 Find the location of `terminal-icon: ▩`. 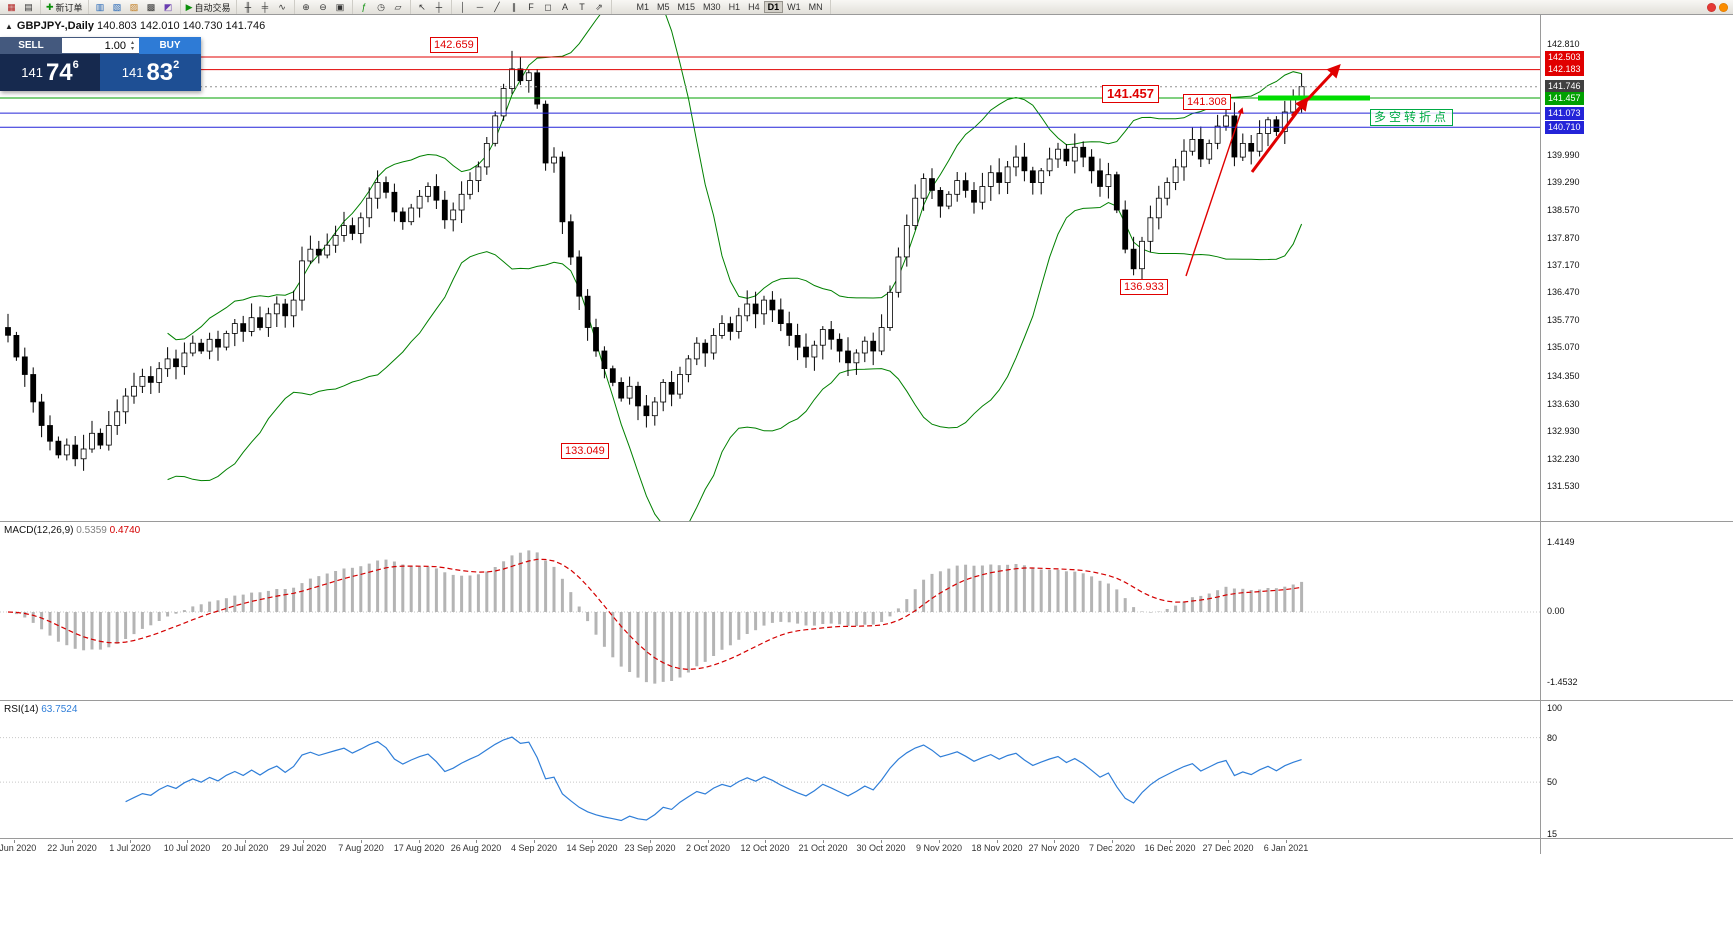

terminal-icon: ▩ is located at coordinates (151, 7).